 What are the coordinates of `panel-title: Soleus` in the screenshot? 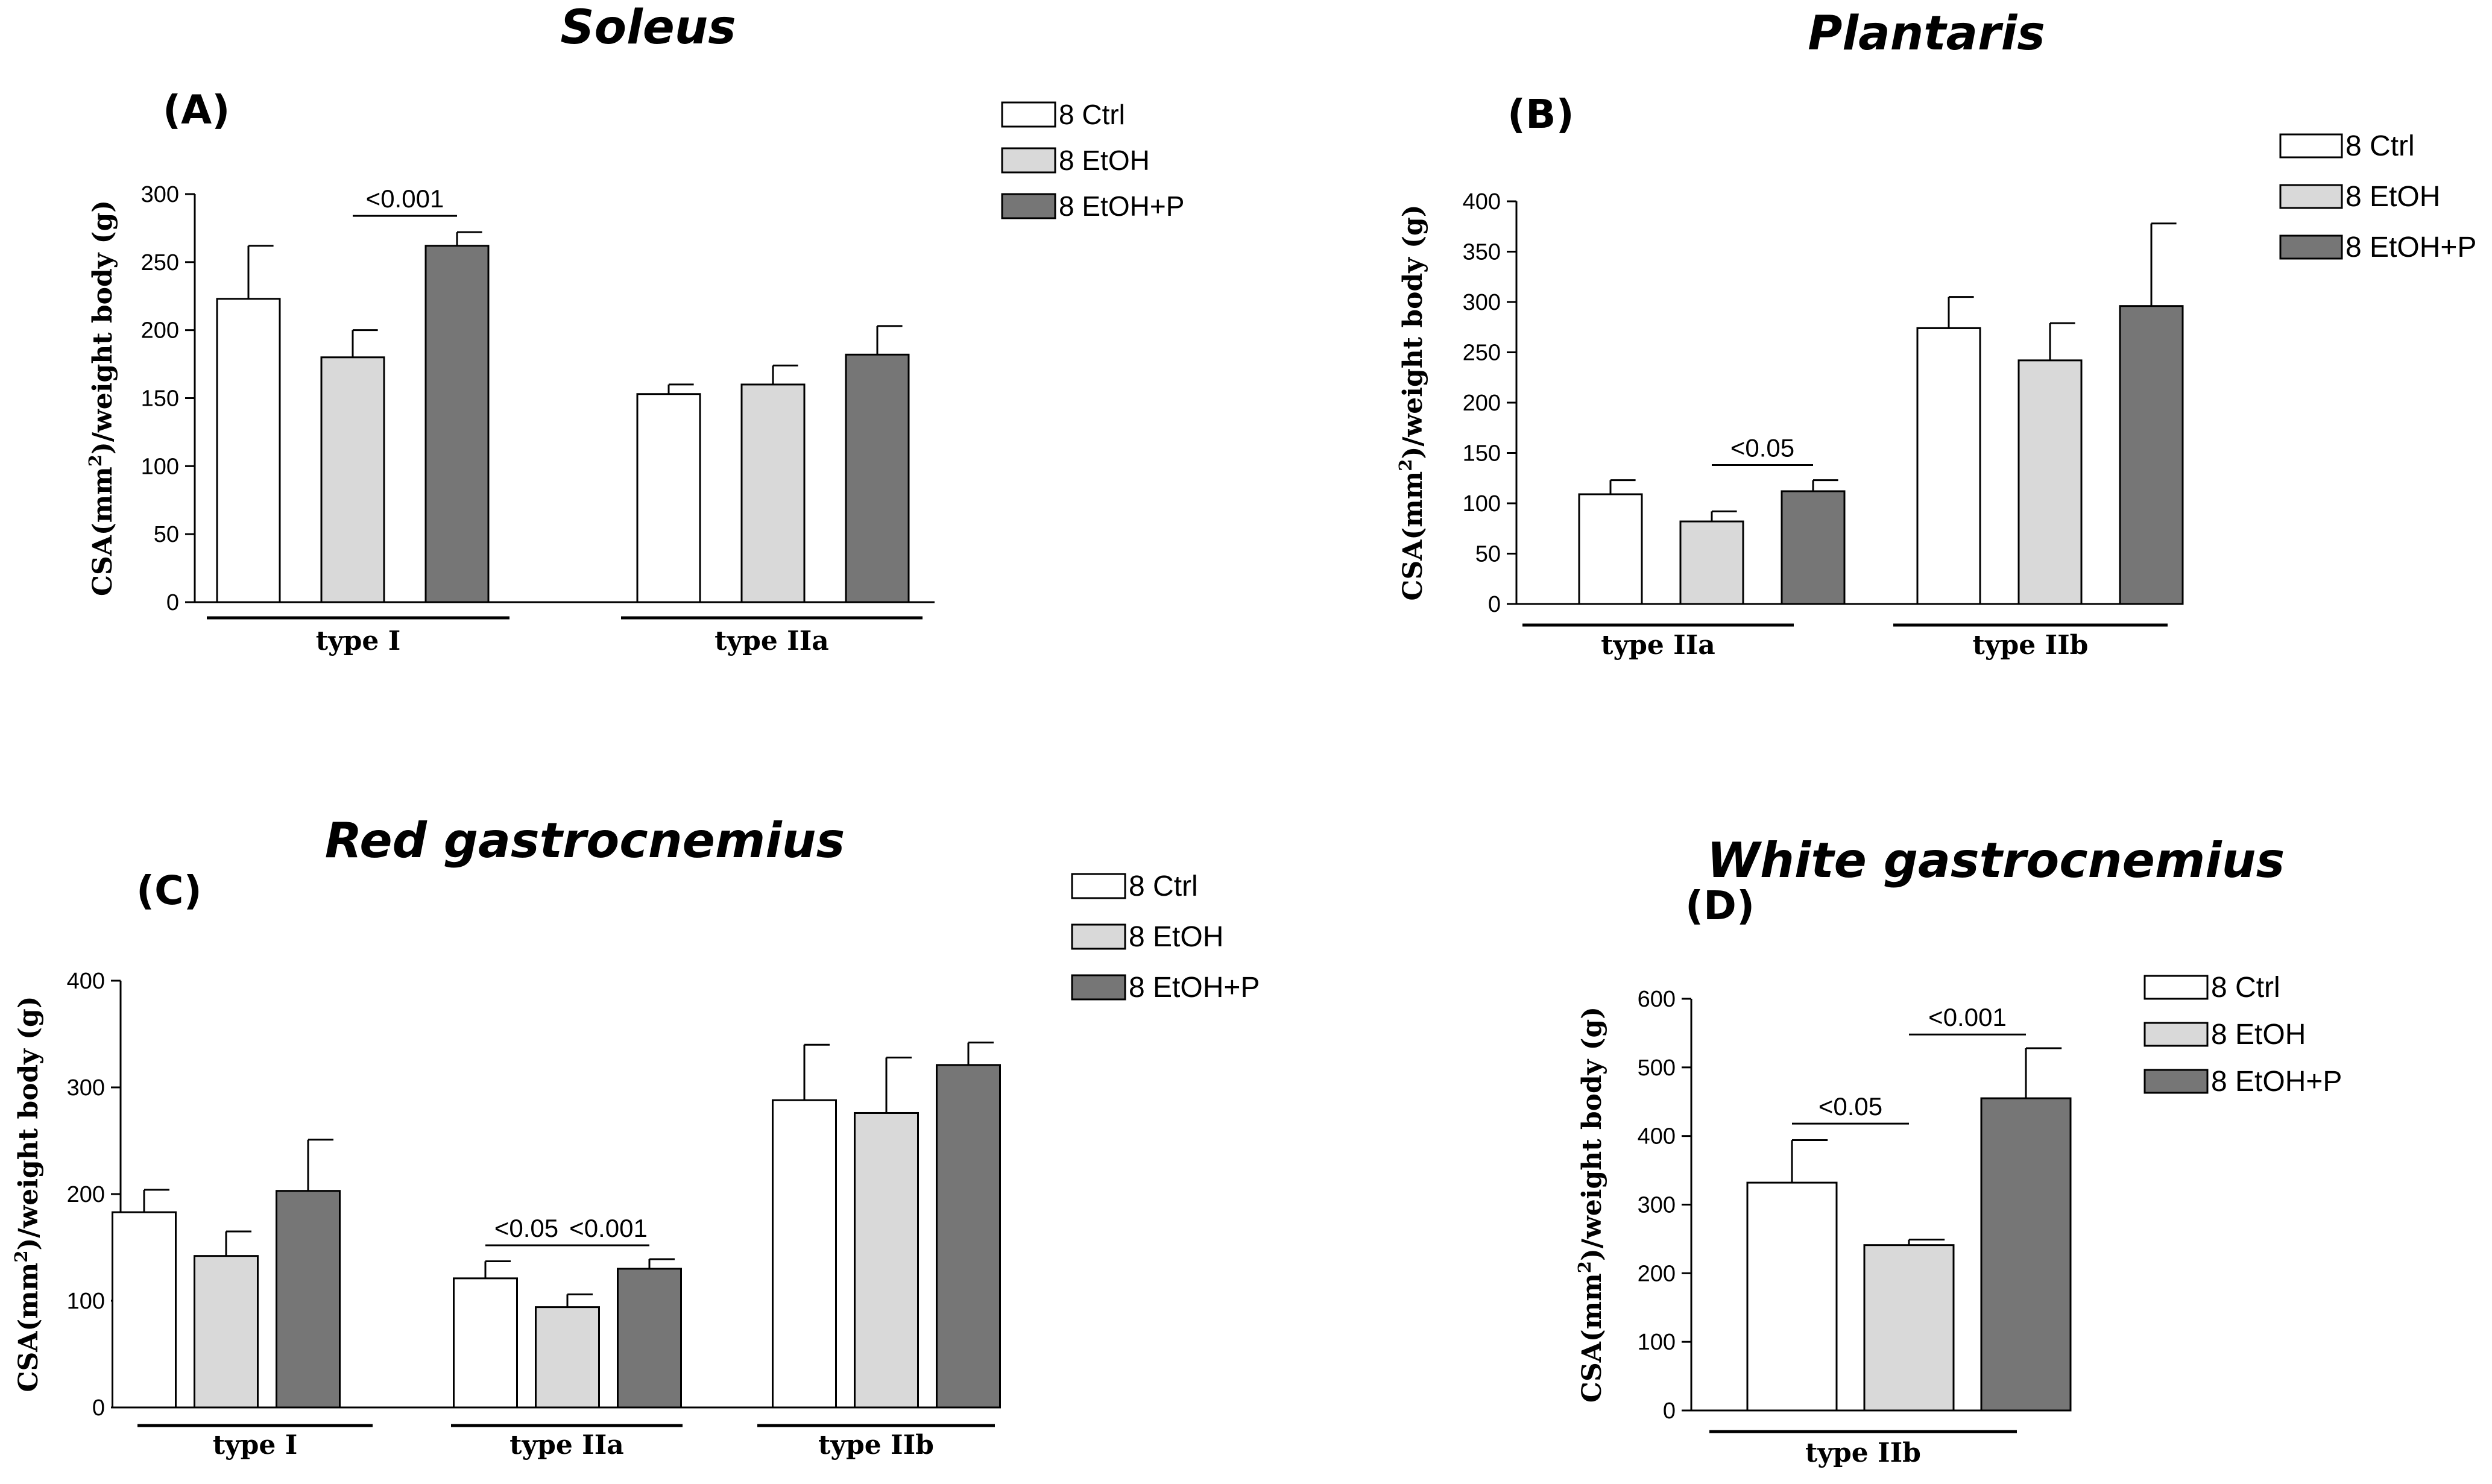 It's located at (648, 28).